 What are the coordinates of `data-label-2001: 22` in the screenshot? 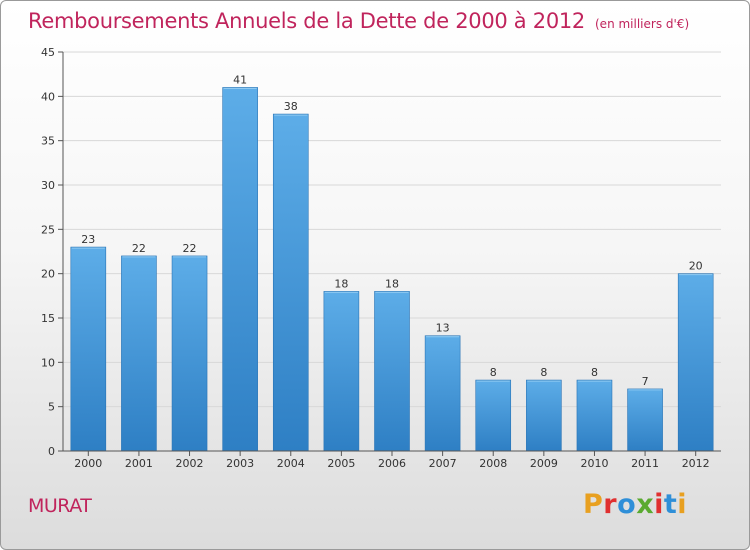 It's located at (139, 248).